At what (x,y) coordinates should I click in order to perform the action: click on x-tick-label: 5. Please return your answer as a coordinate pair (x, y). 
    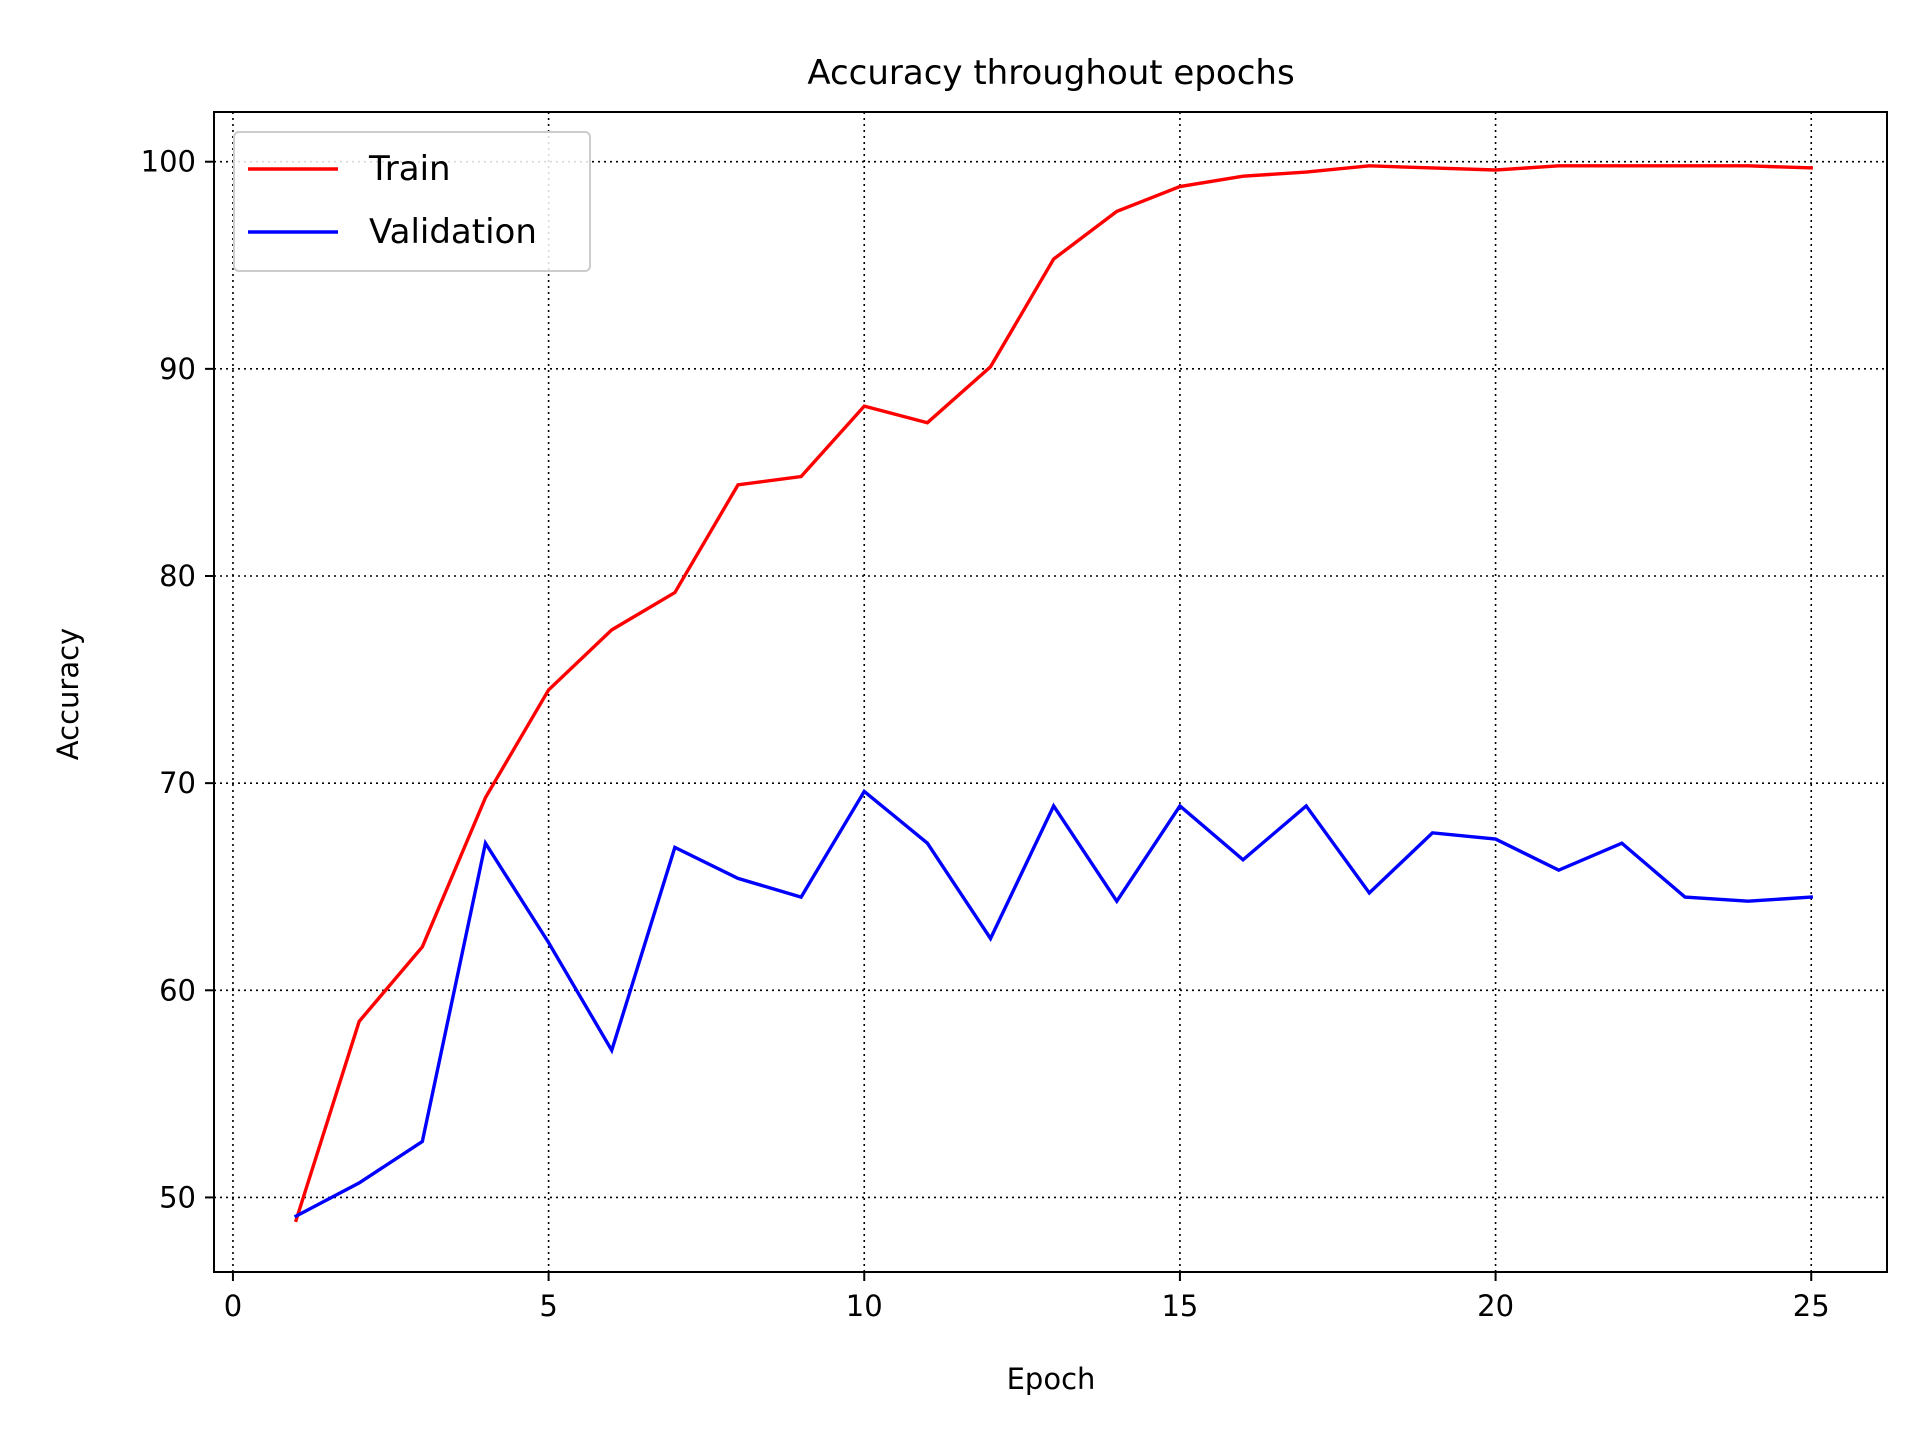
    Looking at the image, I should click on (548, 1306).